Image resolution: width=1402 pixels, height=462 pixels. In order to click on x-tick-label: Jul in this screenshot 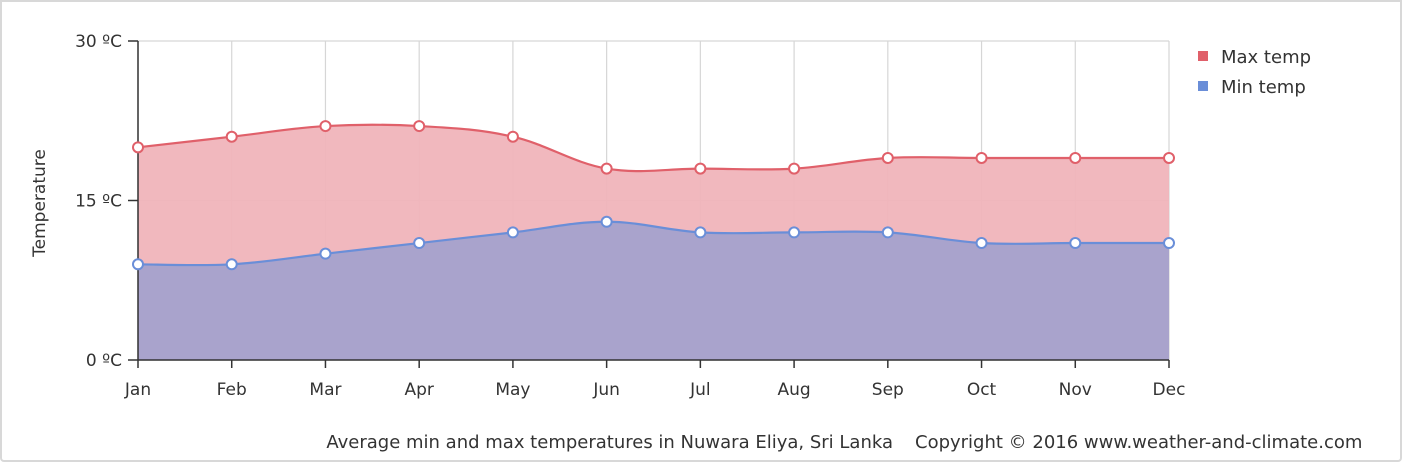, I will do `click(700, 390)`.